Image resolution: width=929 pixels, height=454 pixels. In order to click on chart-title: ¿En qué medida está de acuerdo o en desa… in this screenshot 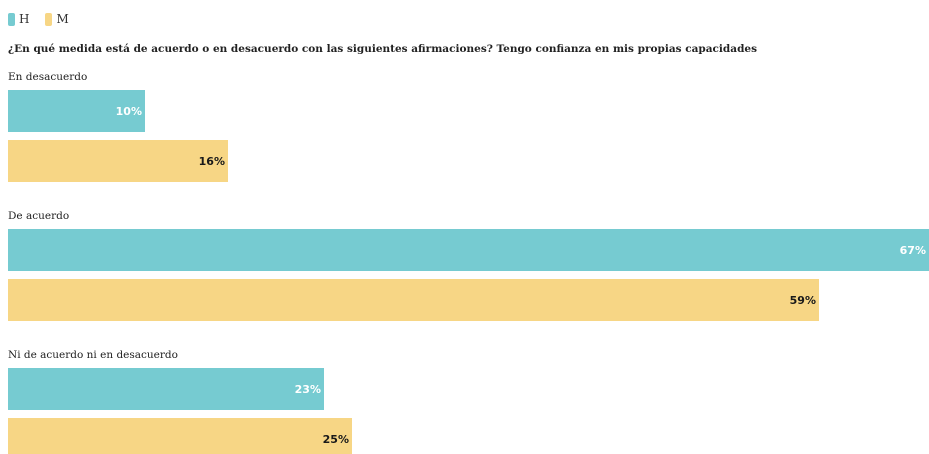, I will do `click(382, 49)`.